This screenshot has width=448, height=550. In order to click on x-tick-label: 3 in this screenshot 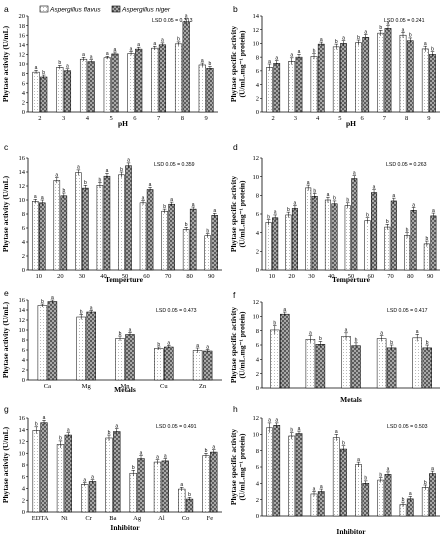, I will do `click(295, 118)`.